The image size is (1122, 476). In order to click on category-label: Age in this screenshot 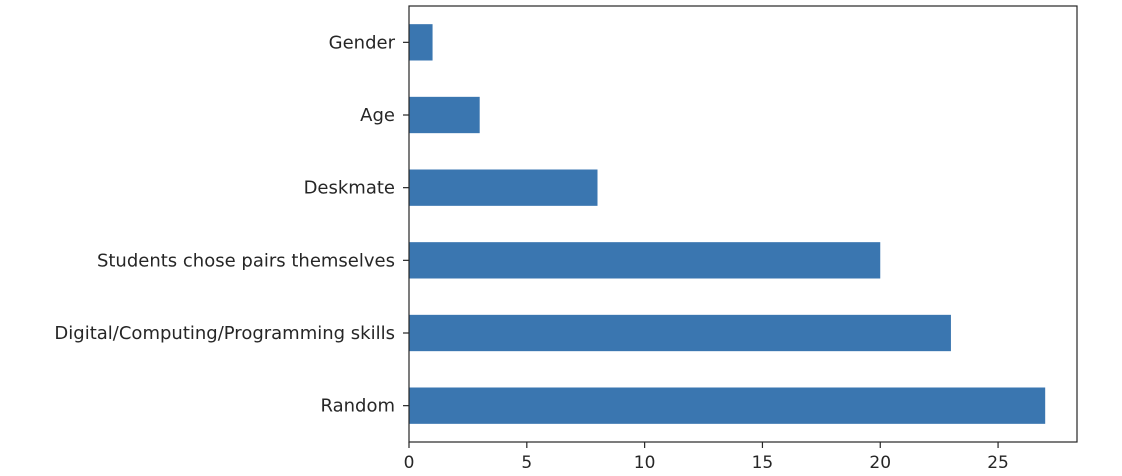, I will do `click(377, 115)`.